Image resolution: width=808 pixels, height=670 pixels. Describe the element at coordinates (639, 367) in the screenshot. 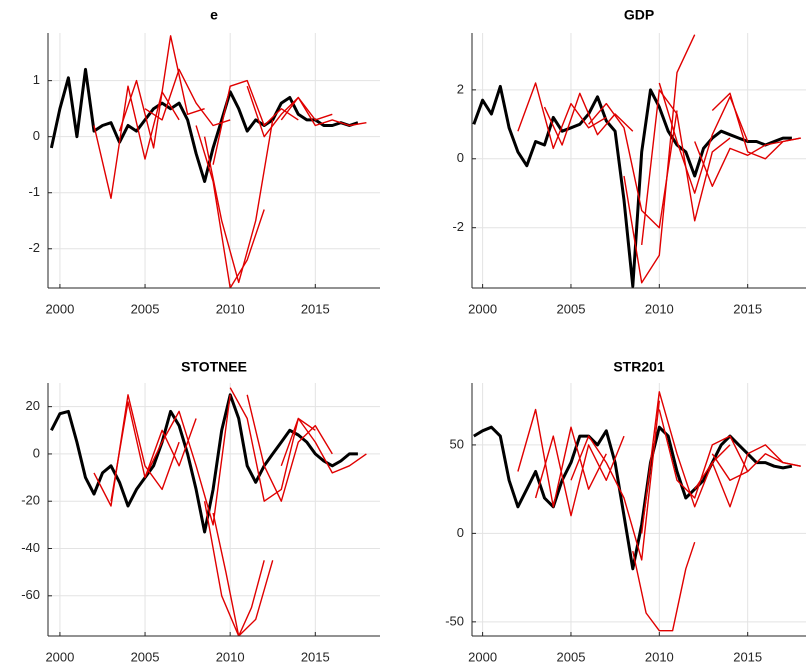

I see `subplot-title: STR201` at that location.